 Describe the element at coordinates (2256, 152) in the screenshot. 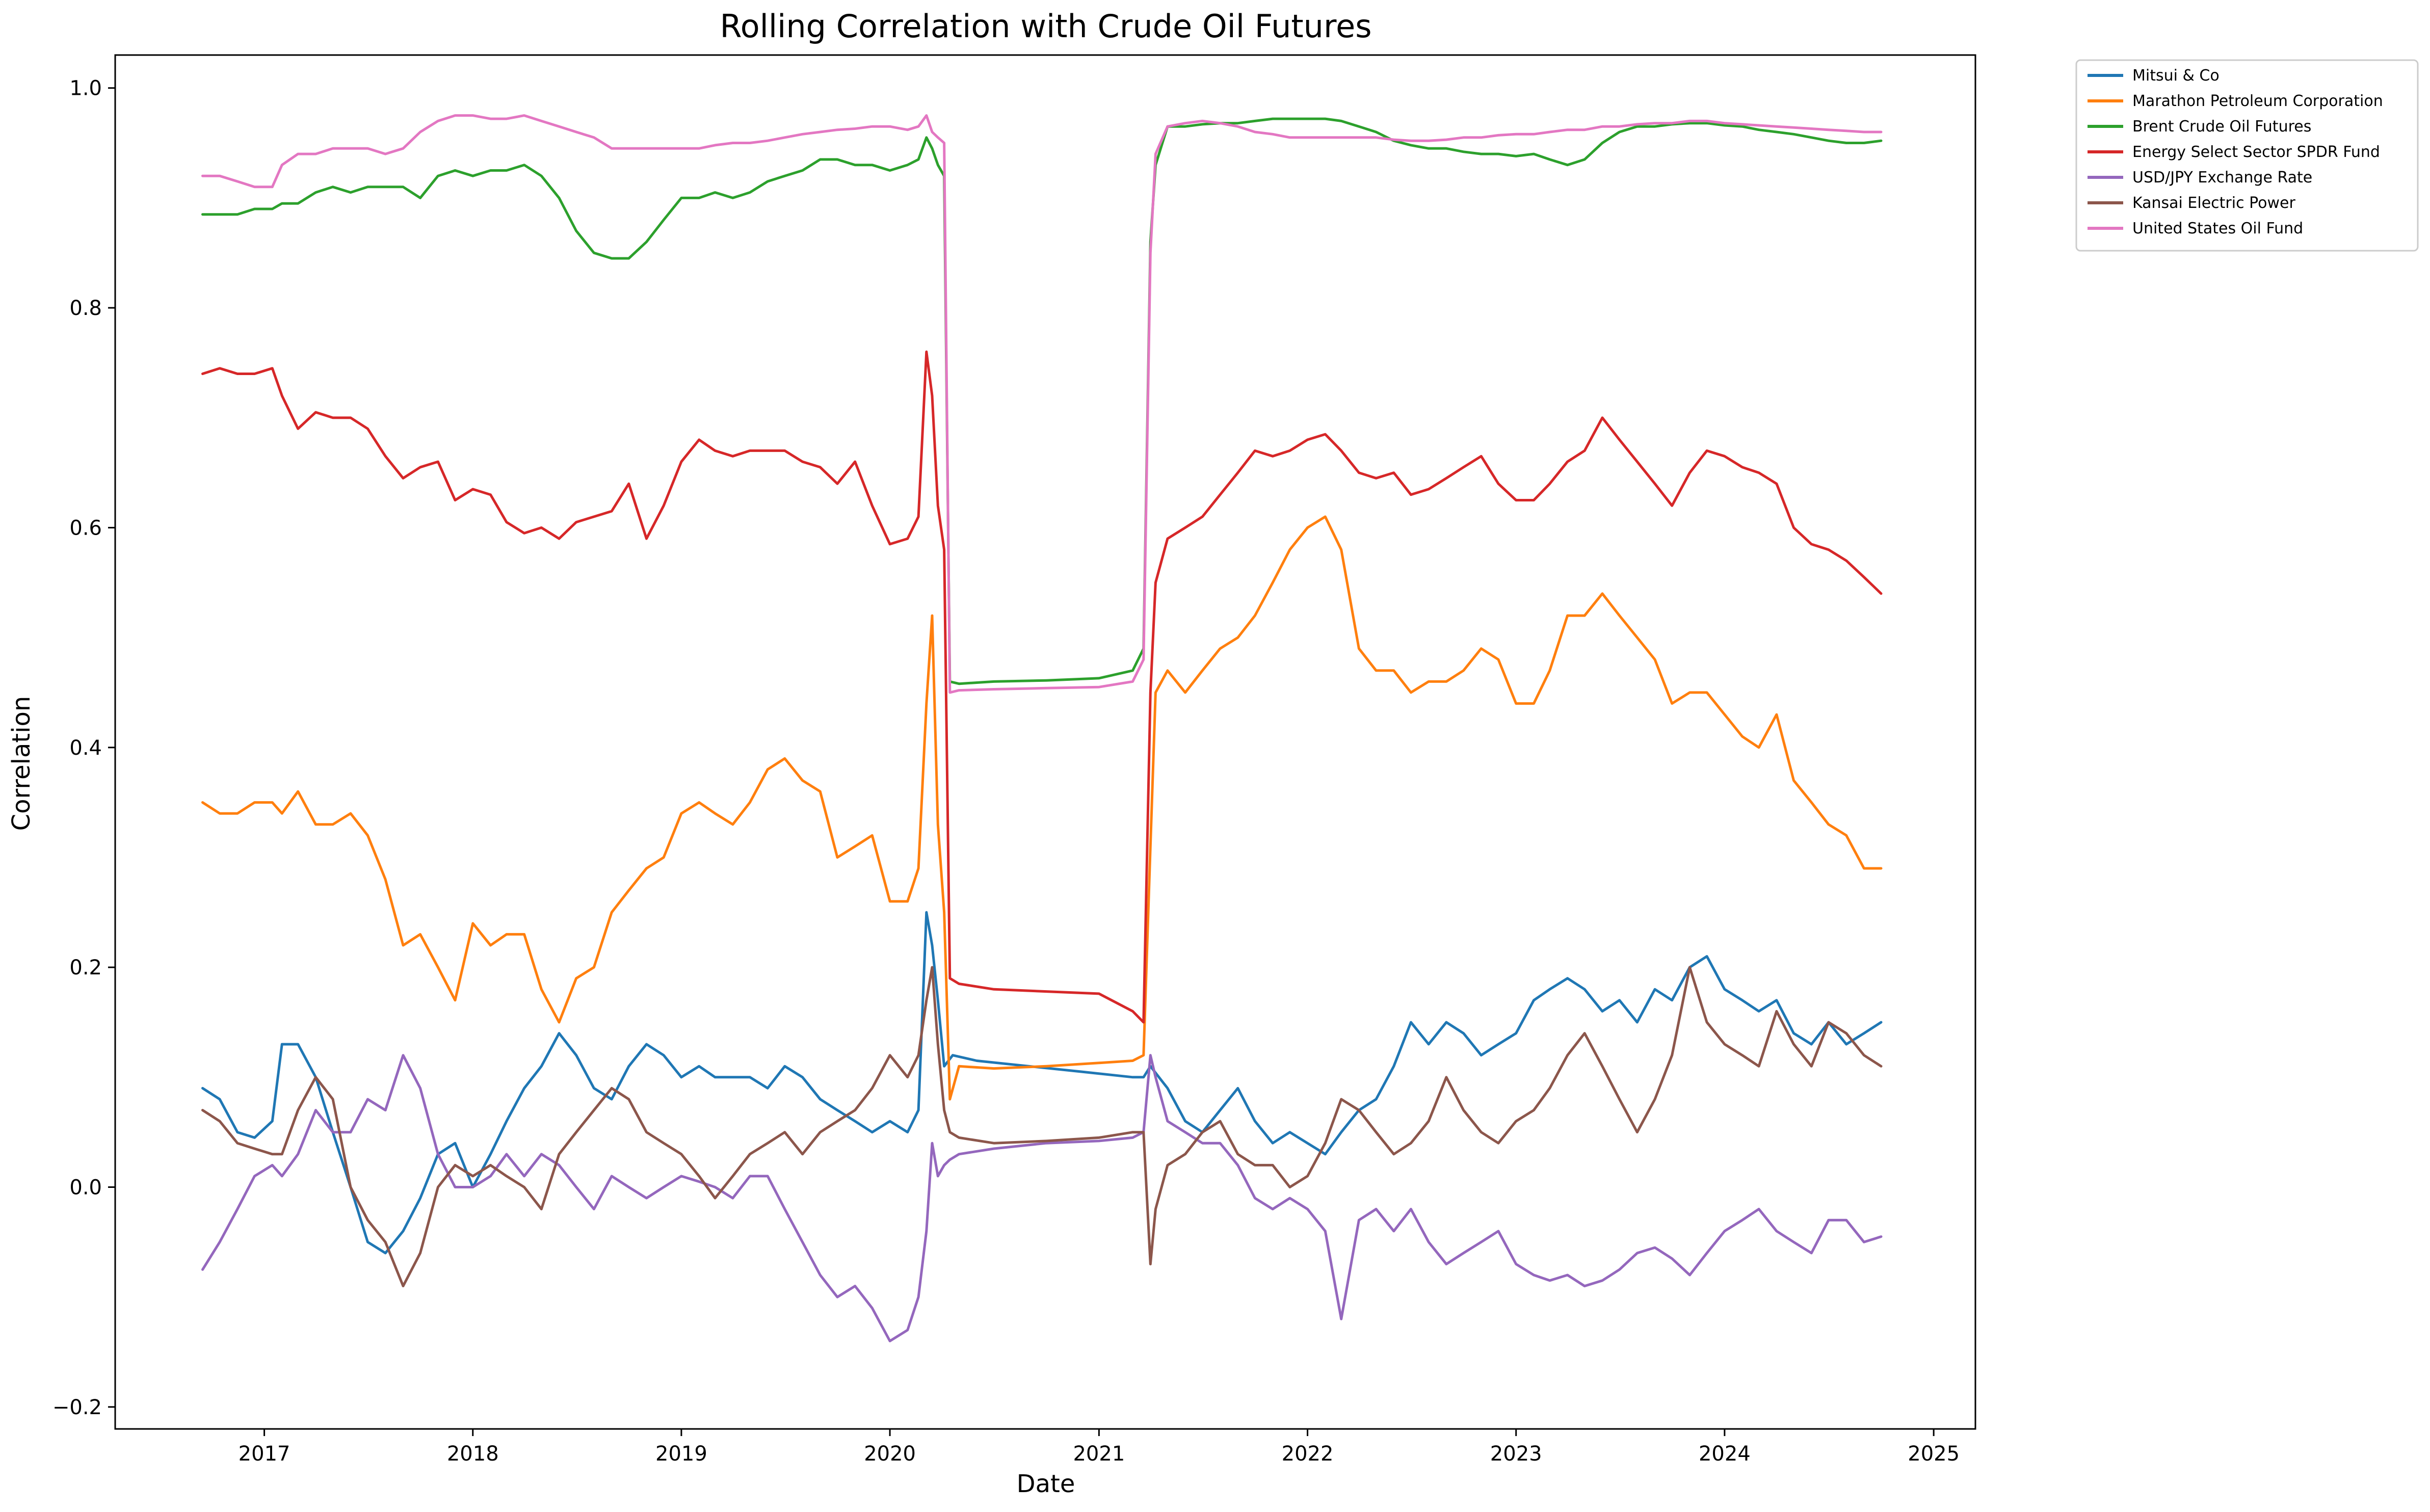

I see `legend-label-4: Energy Select Sector SPDR Fund` at that location.